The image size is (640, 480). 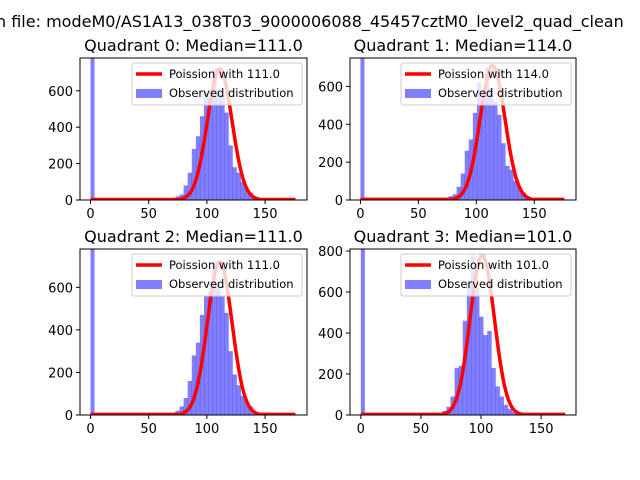 What do you see at coordinates (193, 236) in the screenshot?
I see `subplot-title: Quadrant 2: Median=111.0` at bounding box center [193, 236].